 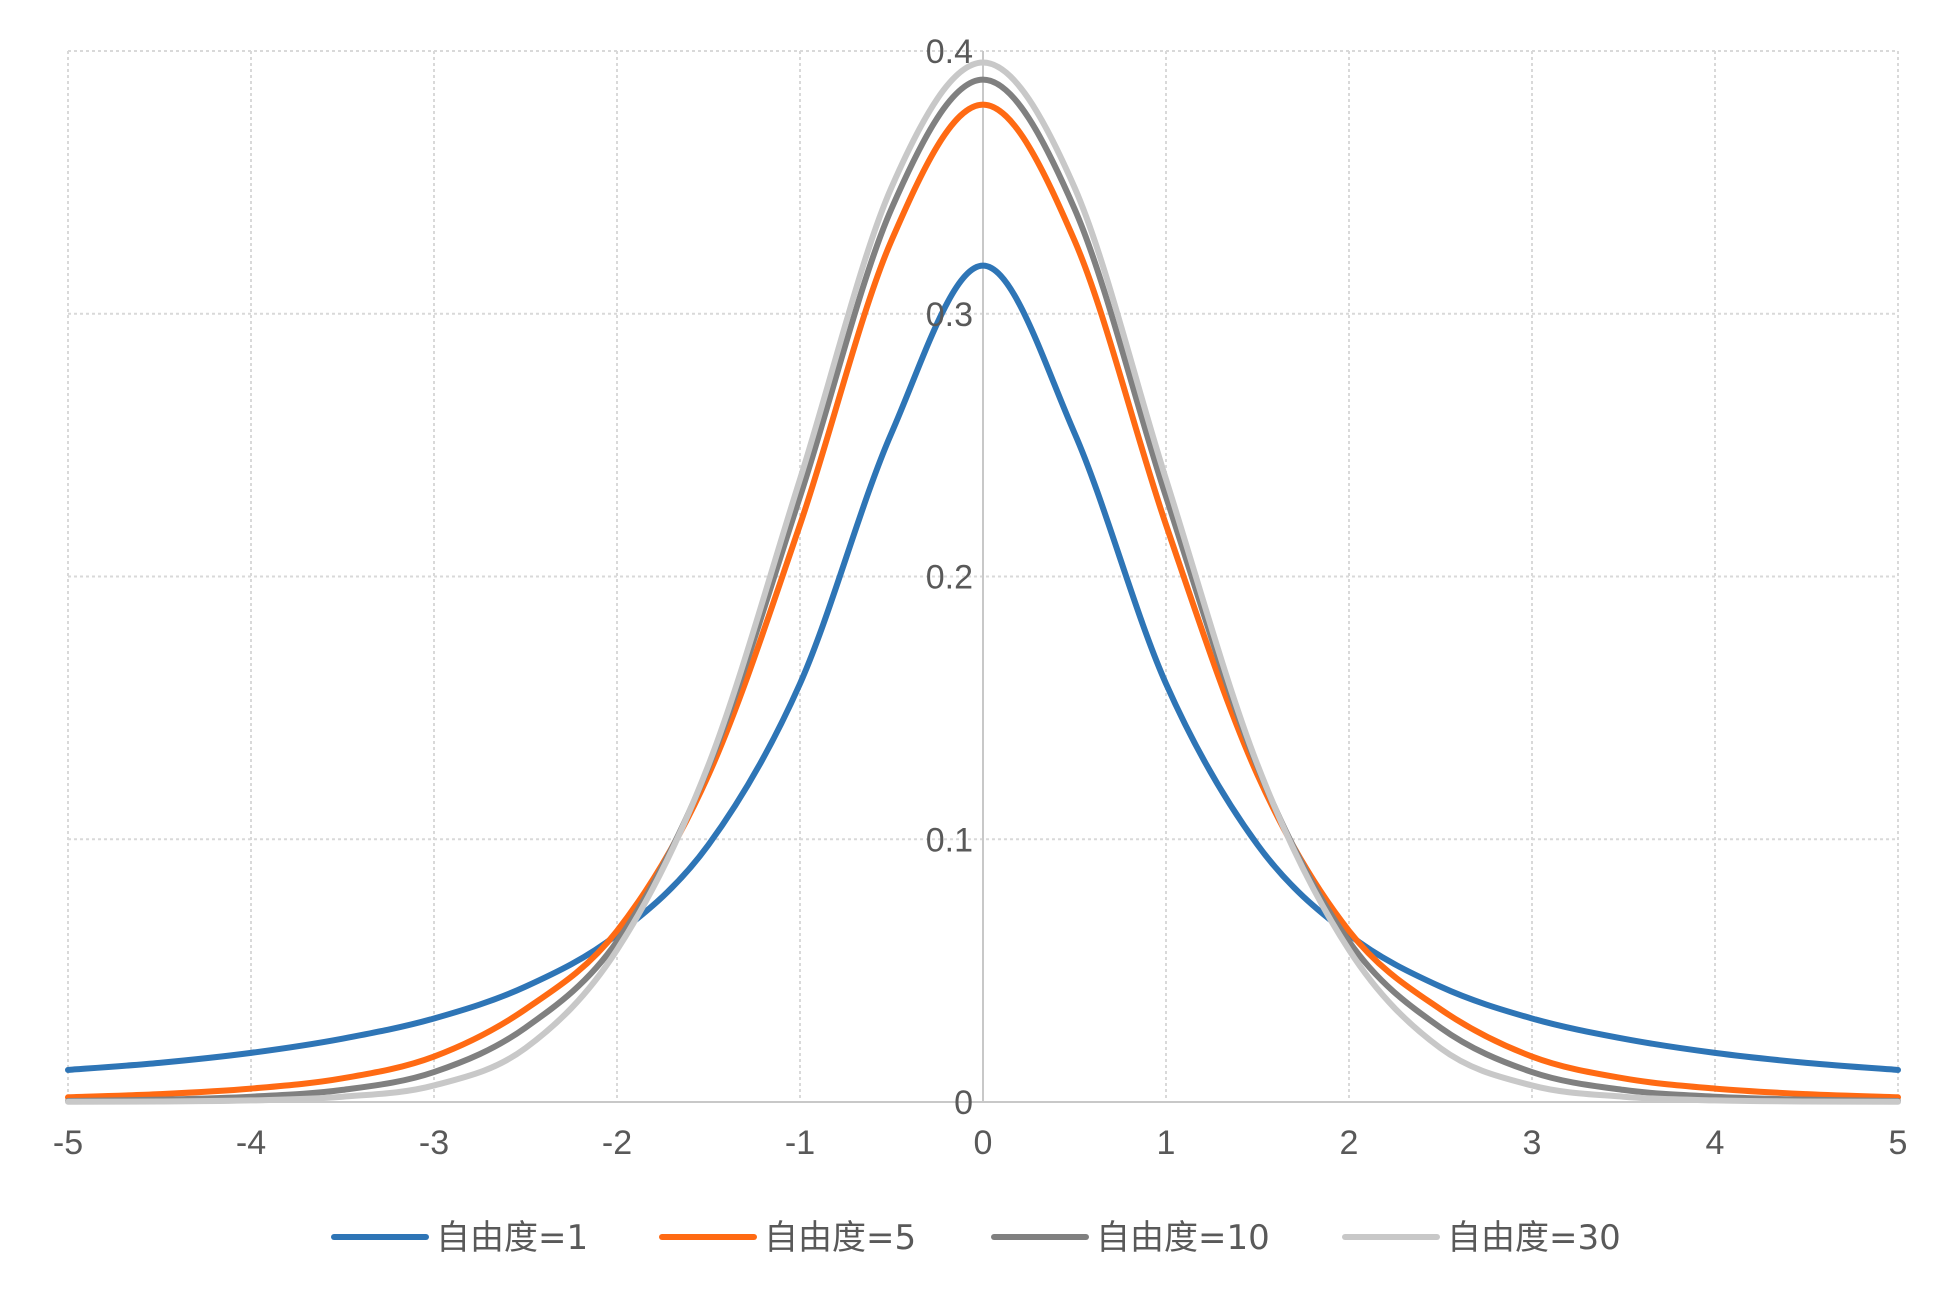 I want to click on y-tick-label: 0.3, so click(x=949, y=315).